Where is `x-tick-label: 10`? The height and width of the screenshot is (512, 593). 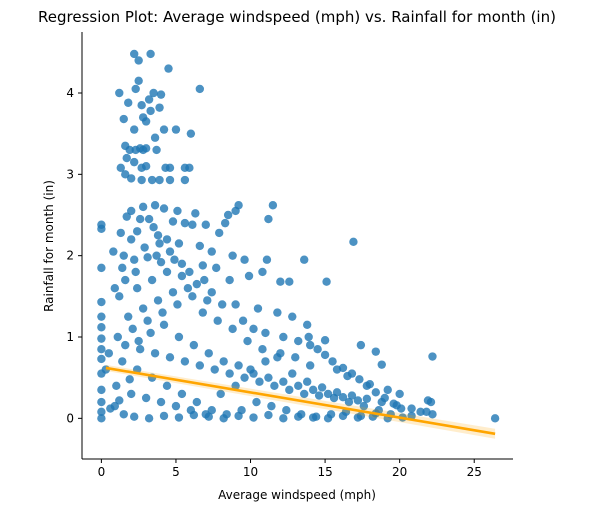 x-tick-label: 10 is located at coordinates (250, 472).